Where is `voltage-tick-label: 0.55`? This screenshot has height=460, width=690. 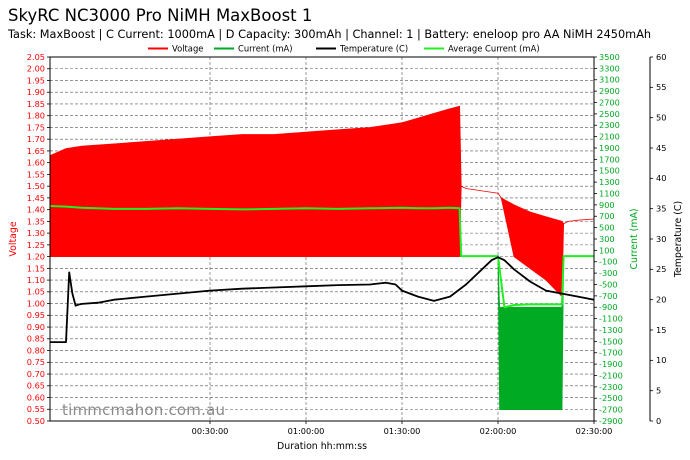 voltage-tick-label: 0.55 is located at coordinates (36, 409).